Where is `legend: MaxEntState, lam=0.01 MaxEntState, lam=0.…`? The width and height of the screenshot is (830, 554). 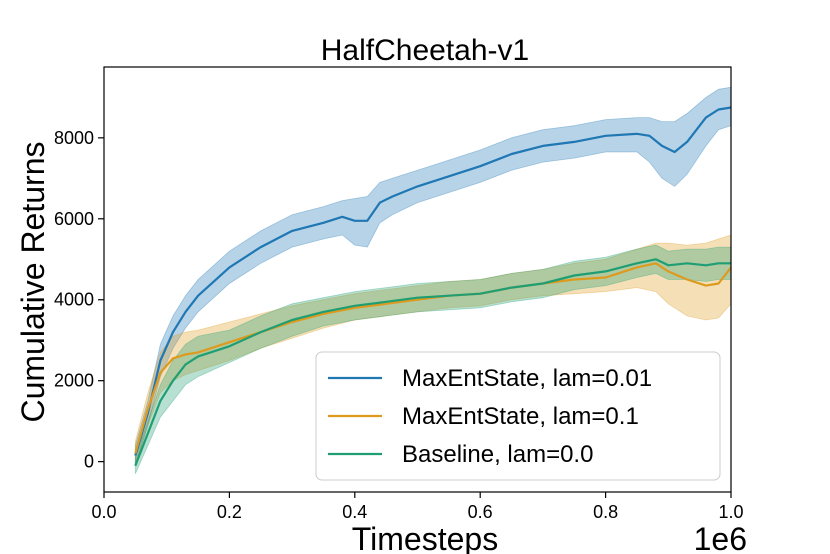
legend: MaxEntState, lam=0.01 MaxEntState, lam=0.… is located at coordinates (518, 416).